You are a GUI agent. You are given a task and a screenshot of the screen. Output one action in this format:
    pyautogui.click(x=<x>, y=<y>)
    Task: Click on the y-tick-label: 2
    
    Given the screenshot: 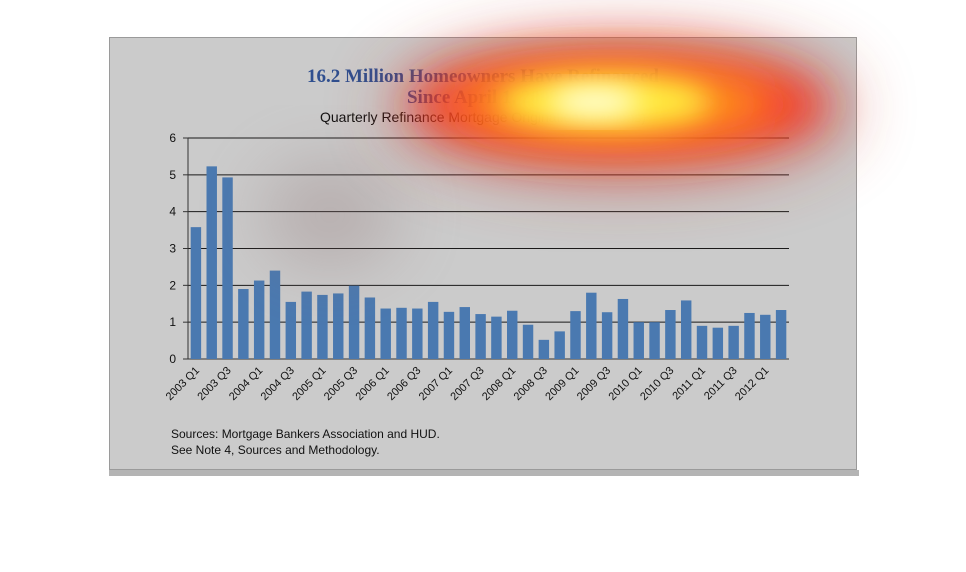 What is the action you would take?
    pyautogui.click(x=172, y=285)
    